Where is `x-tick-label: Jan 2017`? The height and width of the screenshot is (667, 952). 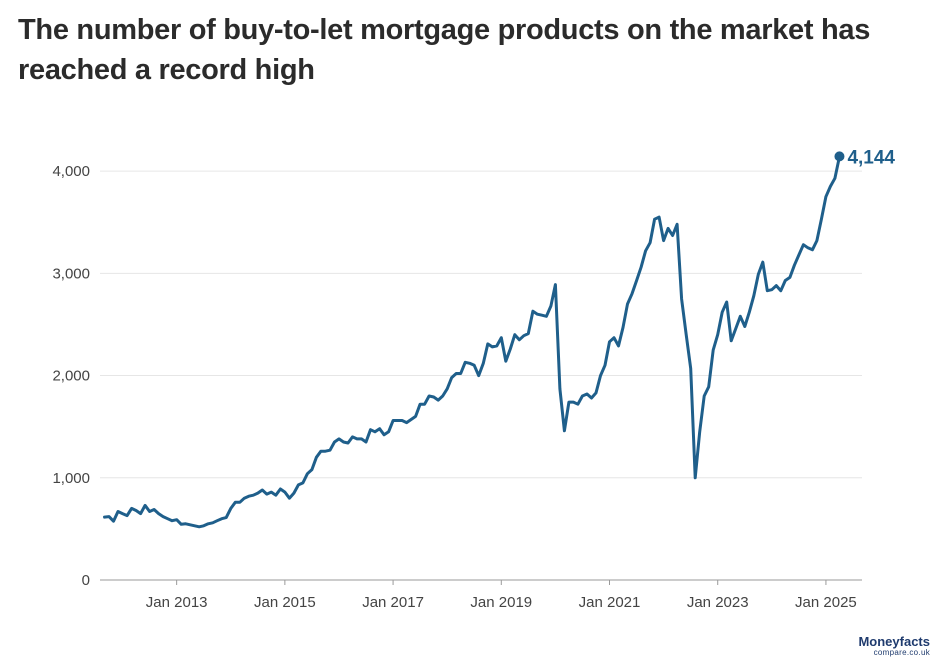 x-tick-label: Jan 2017 is located at coordinates (393, 602).